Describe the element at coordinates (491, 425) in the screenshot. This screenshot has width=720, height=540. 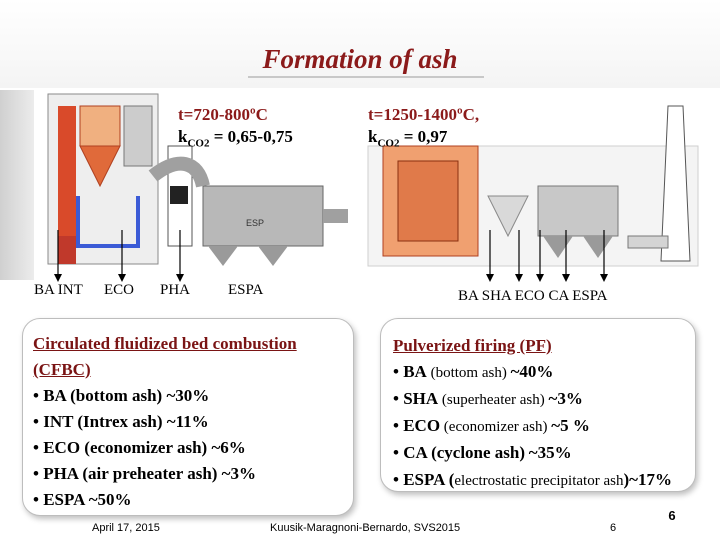
I see `pf-item-eco: • ECO (economizer ash) ~5 %` at that location.